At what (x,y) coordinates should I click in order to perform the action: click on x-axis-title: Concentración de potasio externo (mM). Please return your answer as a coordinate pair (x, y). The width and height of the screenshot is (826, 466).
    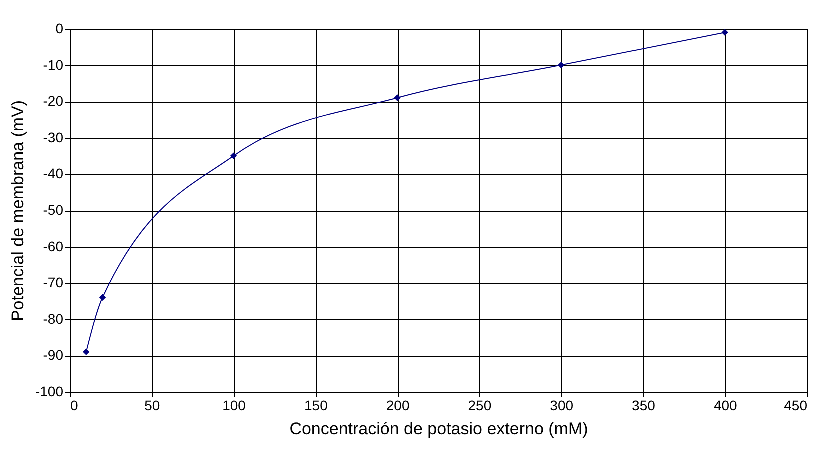
    Looking at the image, I should click on (439, 429).